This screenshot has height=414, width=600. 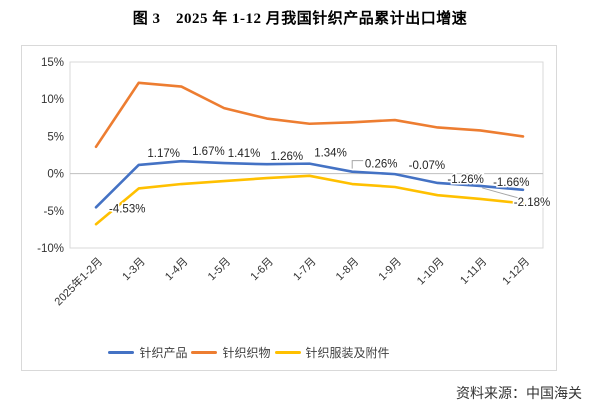 I want to click on x-axis-tick-label: 1-8月, so click(x=348, y=270).